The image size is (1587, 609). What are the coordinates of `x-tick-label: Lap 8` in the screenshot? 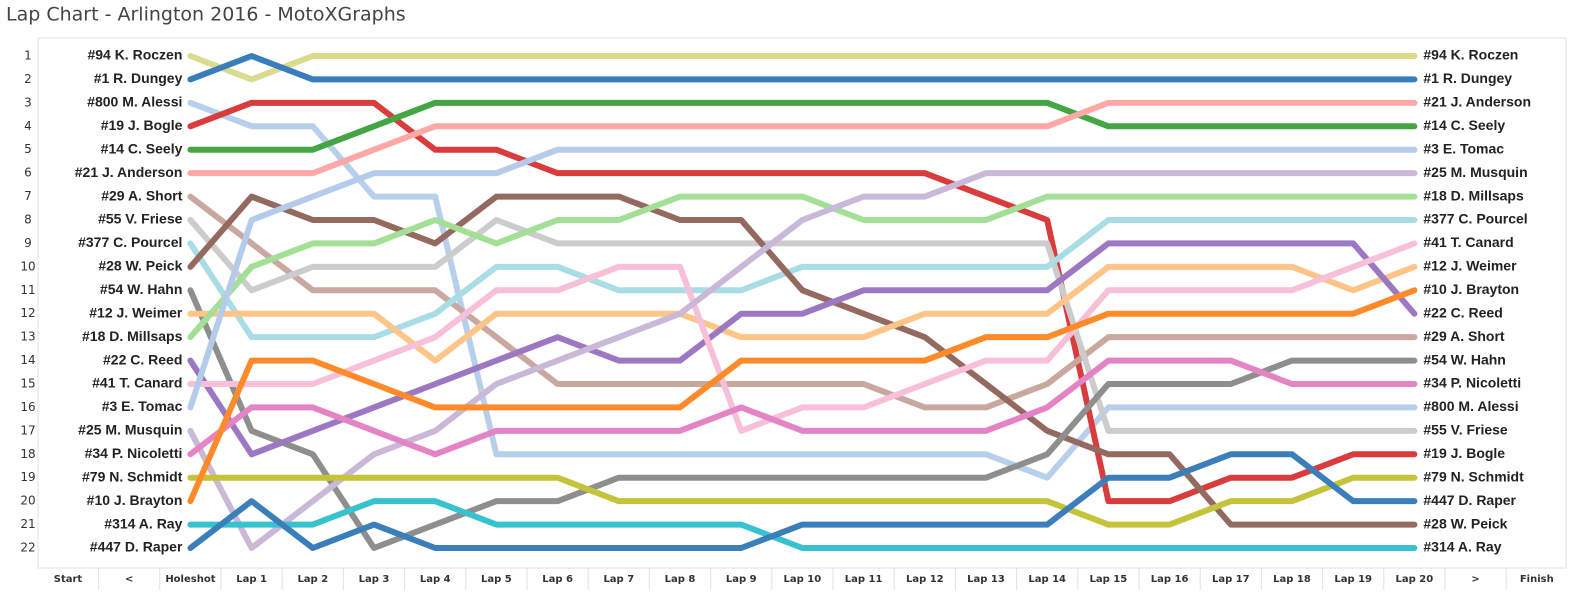 It's located at (680, 579).